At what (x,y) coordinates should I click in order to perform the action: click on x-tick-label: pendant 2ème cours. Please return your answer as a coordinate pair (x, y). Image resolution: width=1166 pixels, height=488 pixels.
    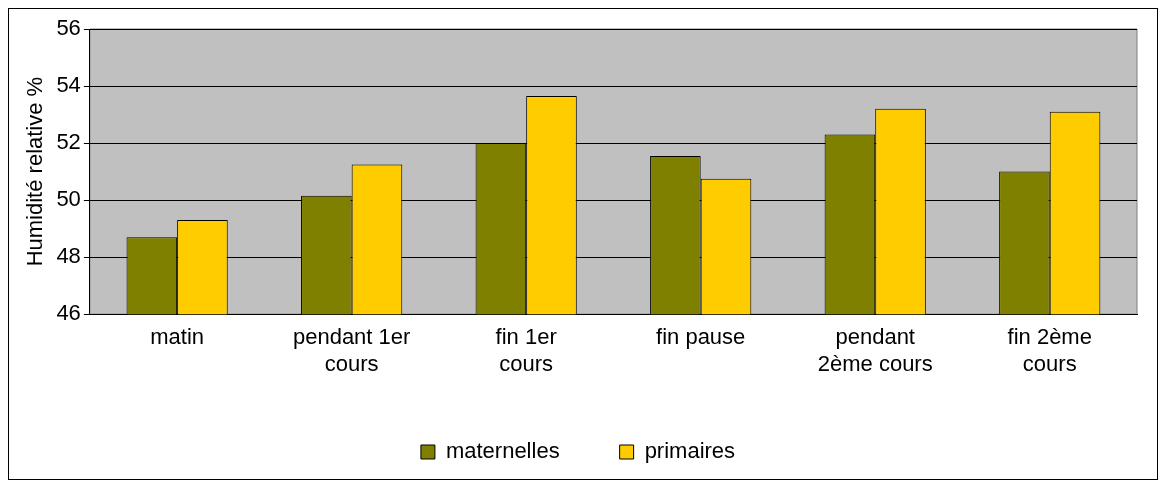
    Looking at the image, I should click on (875, 350).